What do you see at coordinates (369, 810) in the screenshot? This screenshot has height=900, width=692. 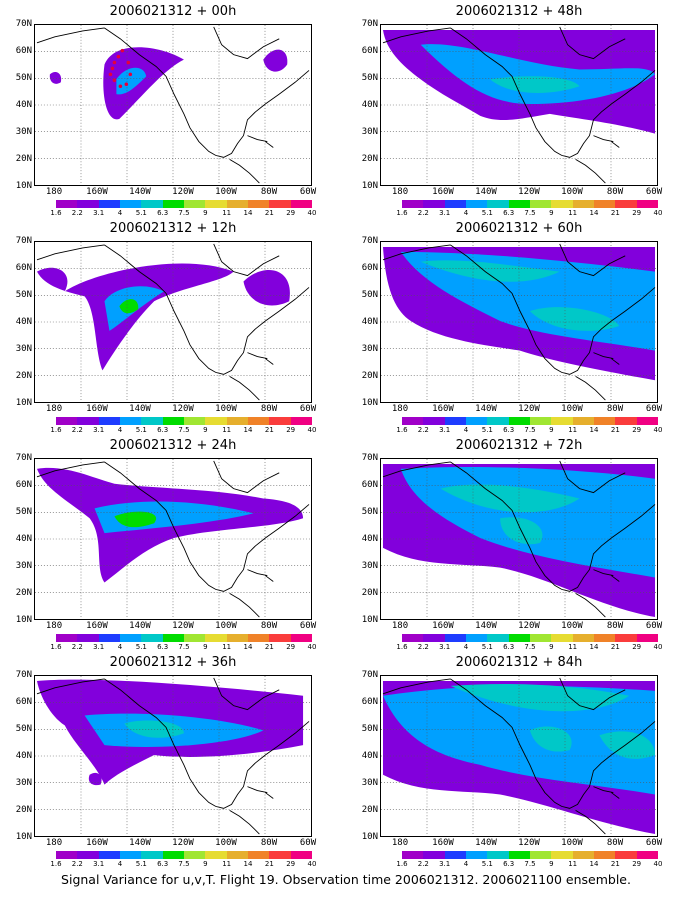 I see `y-tick-label: 20N` at bounding box center [369, 810].